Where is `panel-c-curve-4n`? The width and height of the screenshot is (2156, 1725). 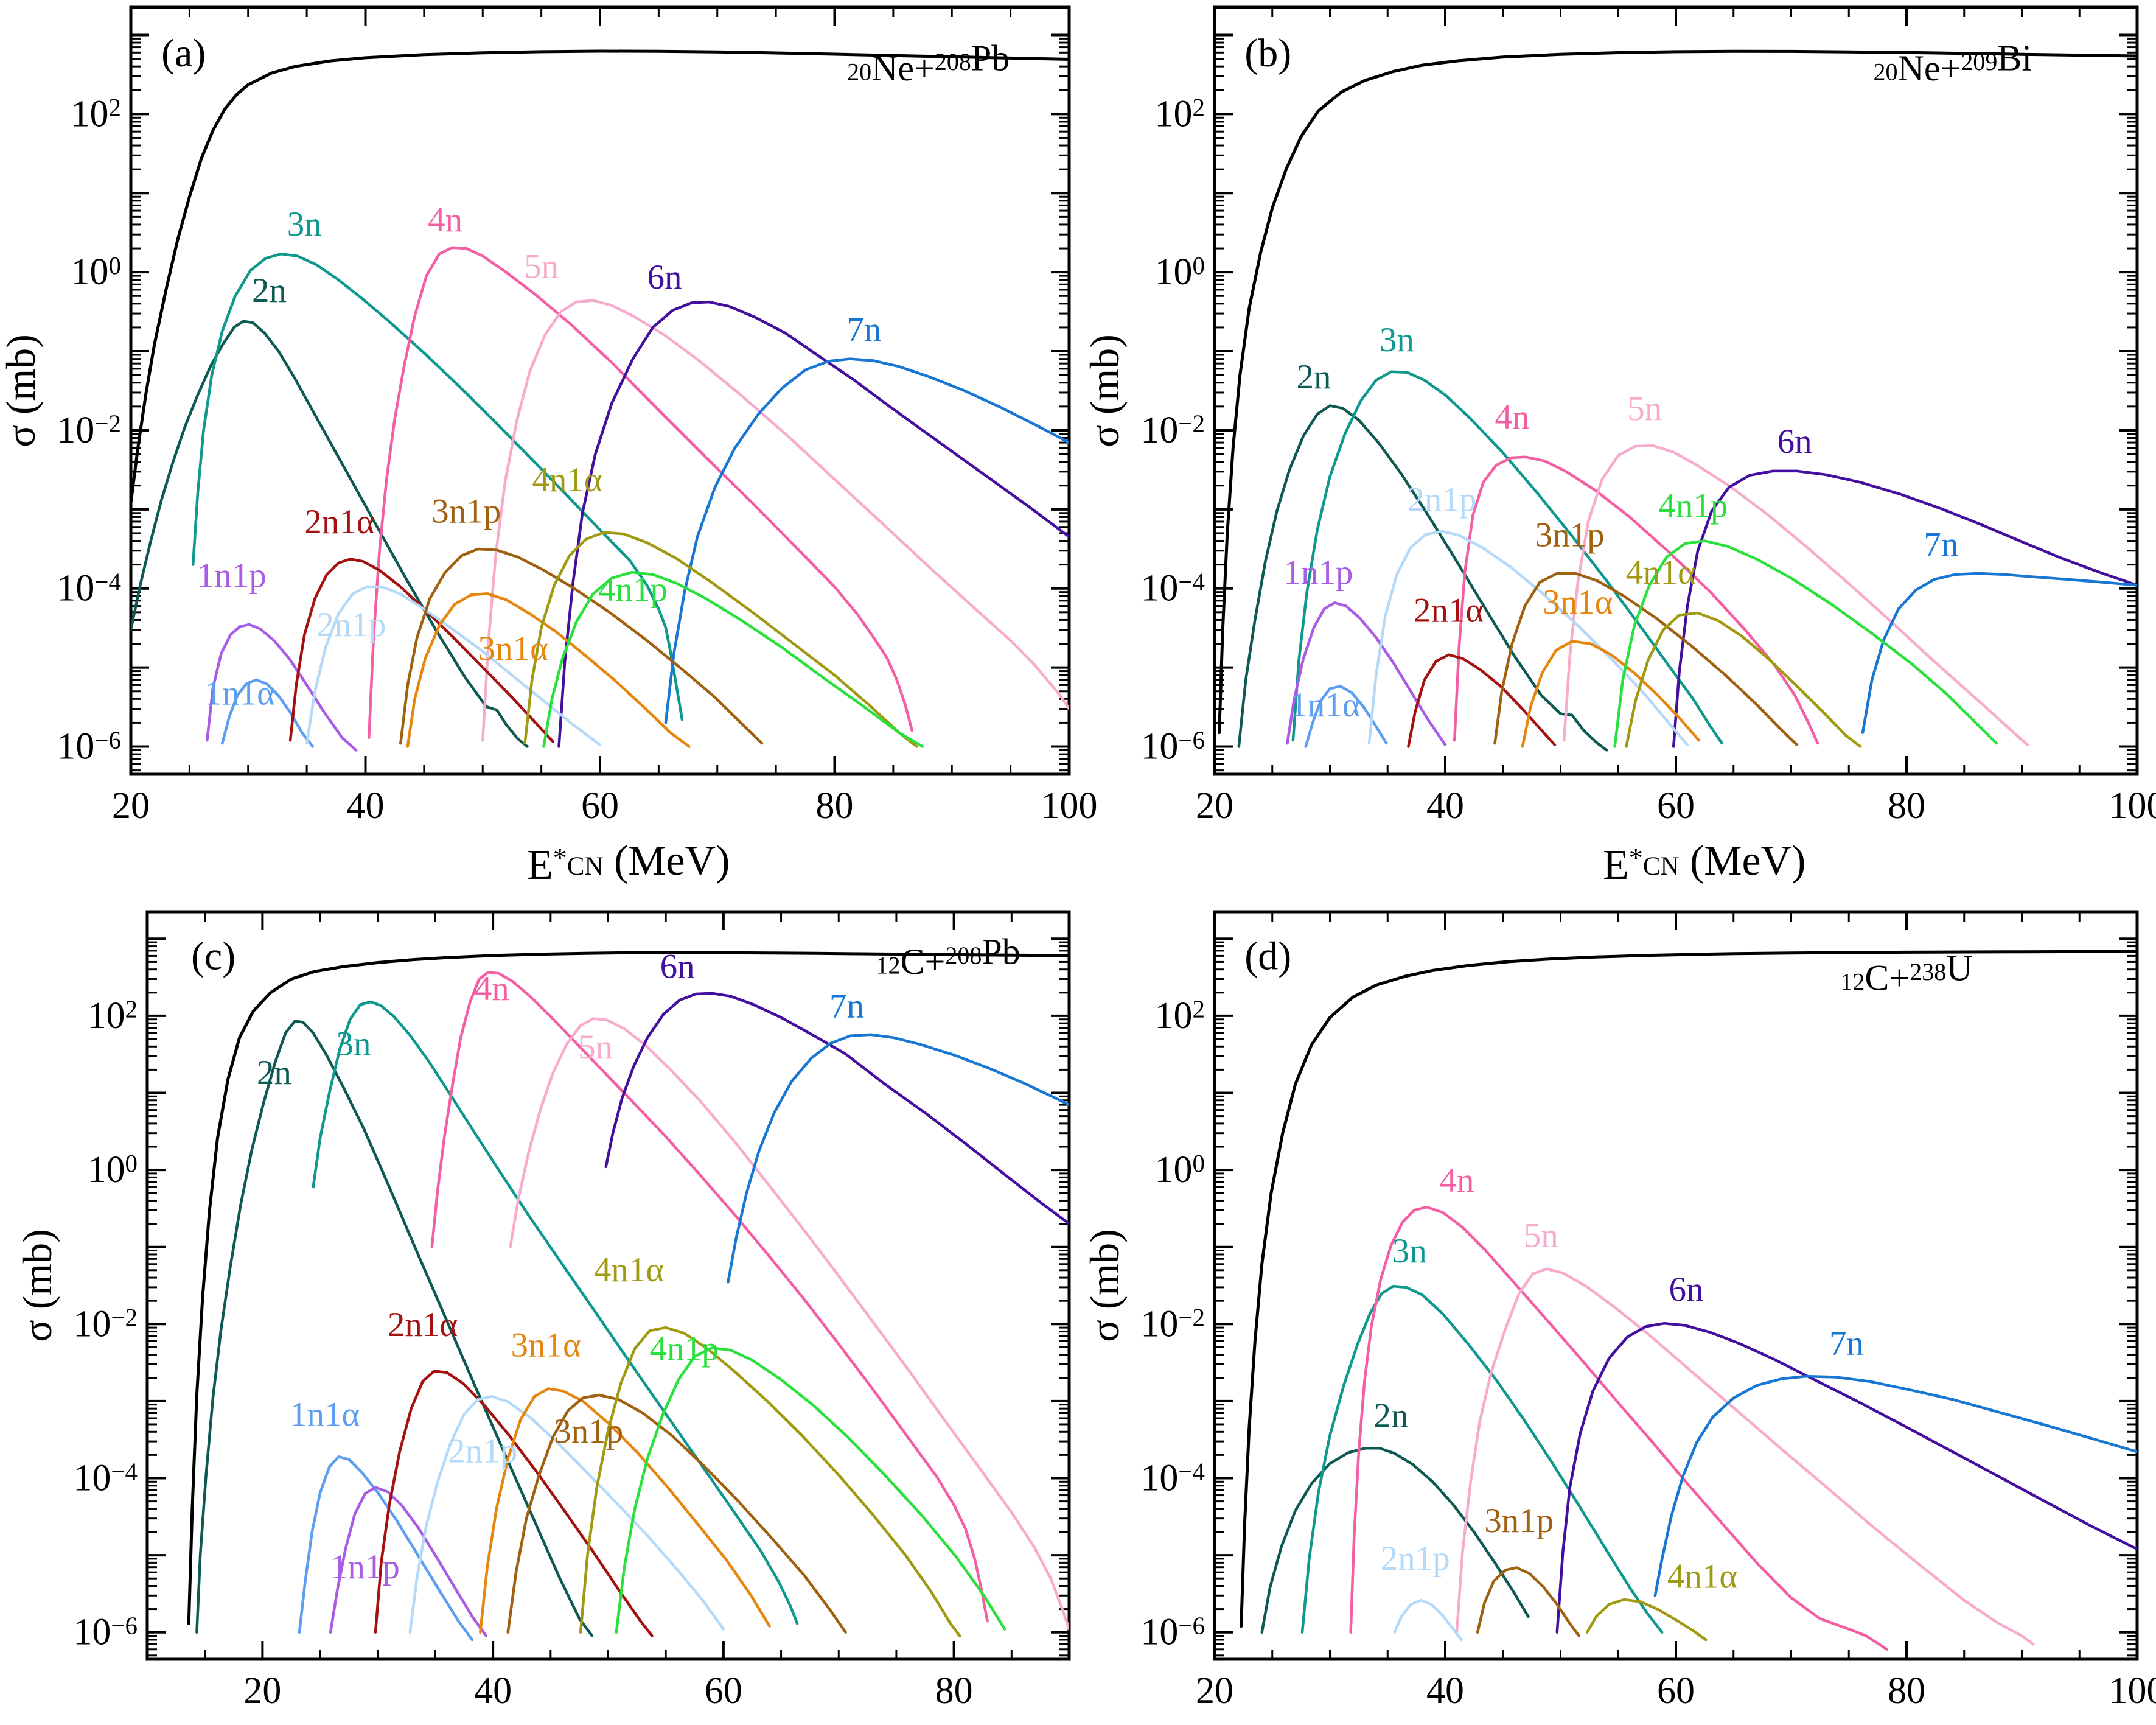
panel-c-curve-4n is located at coordinates (709, 1297).